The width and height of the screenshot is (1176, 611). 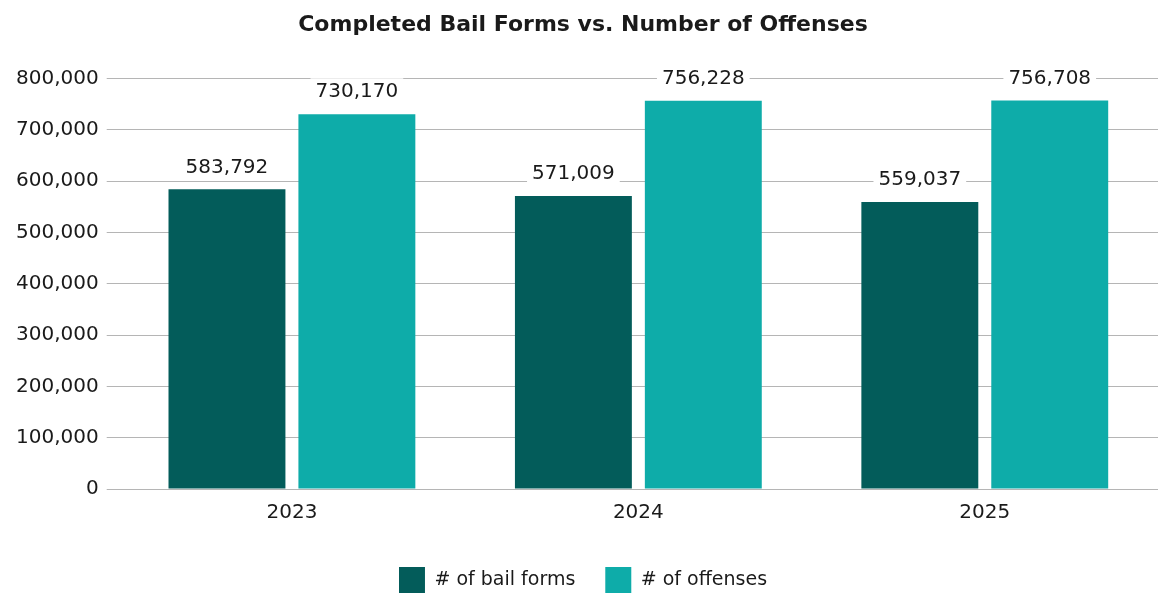 What do you see at coordinates (57, 281) in the screenshot?
I see `y-tick-label: 400,000` at bounding box center [57, 281].